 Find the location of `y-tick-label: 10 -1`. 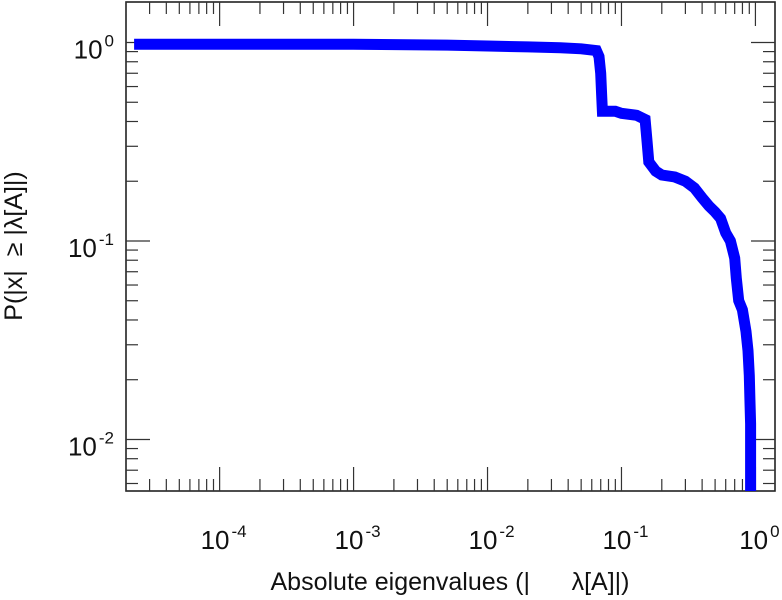

y-tick-label: 10 -1 is located at coordinates (91, 246).